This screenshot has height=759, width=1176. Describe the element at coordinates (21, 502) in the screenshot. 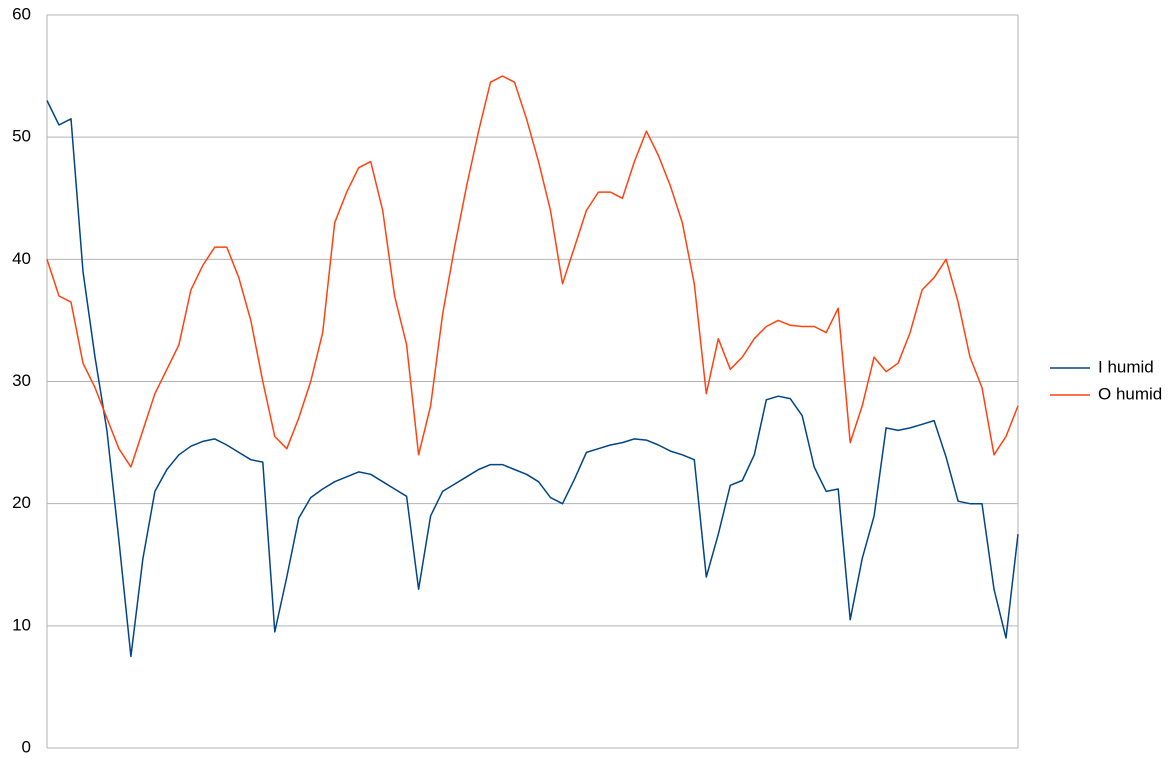

I see `y-tick-label: 20` at that location.